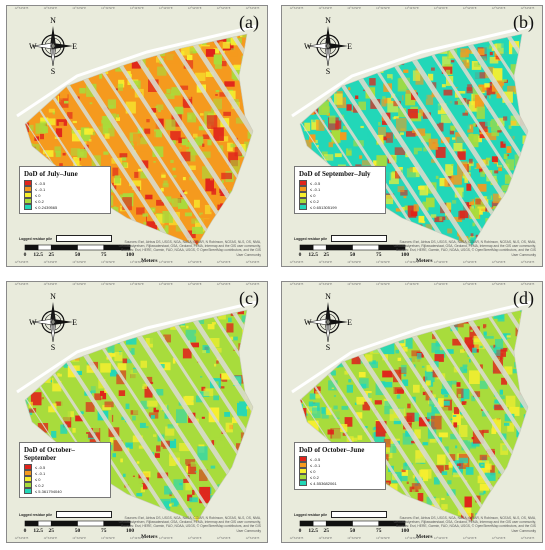 The image size is (545, 550). I want to click on scale-tick-label: 50, so click(77, 255).